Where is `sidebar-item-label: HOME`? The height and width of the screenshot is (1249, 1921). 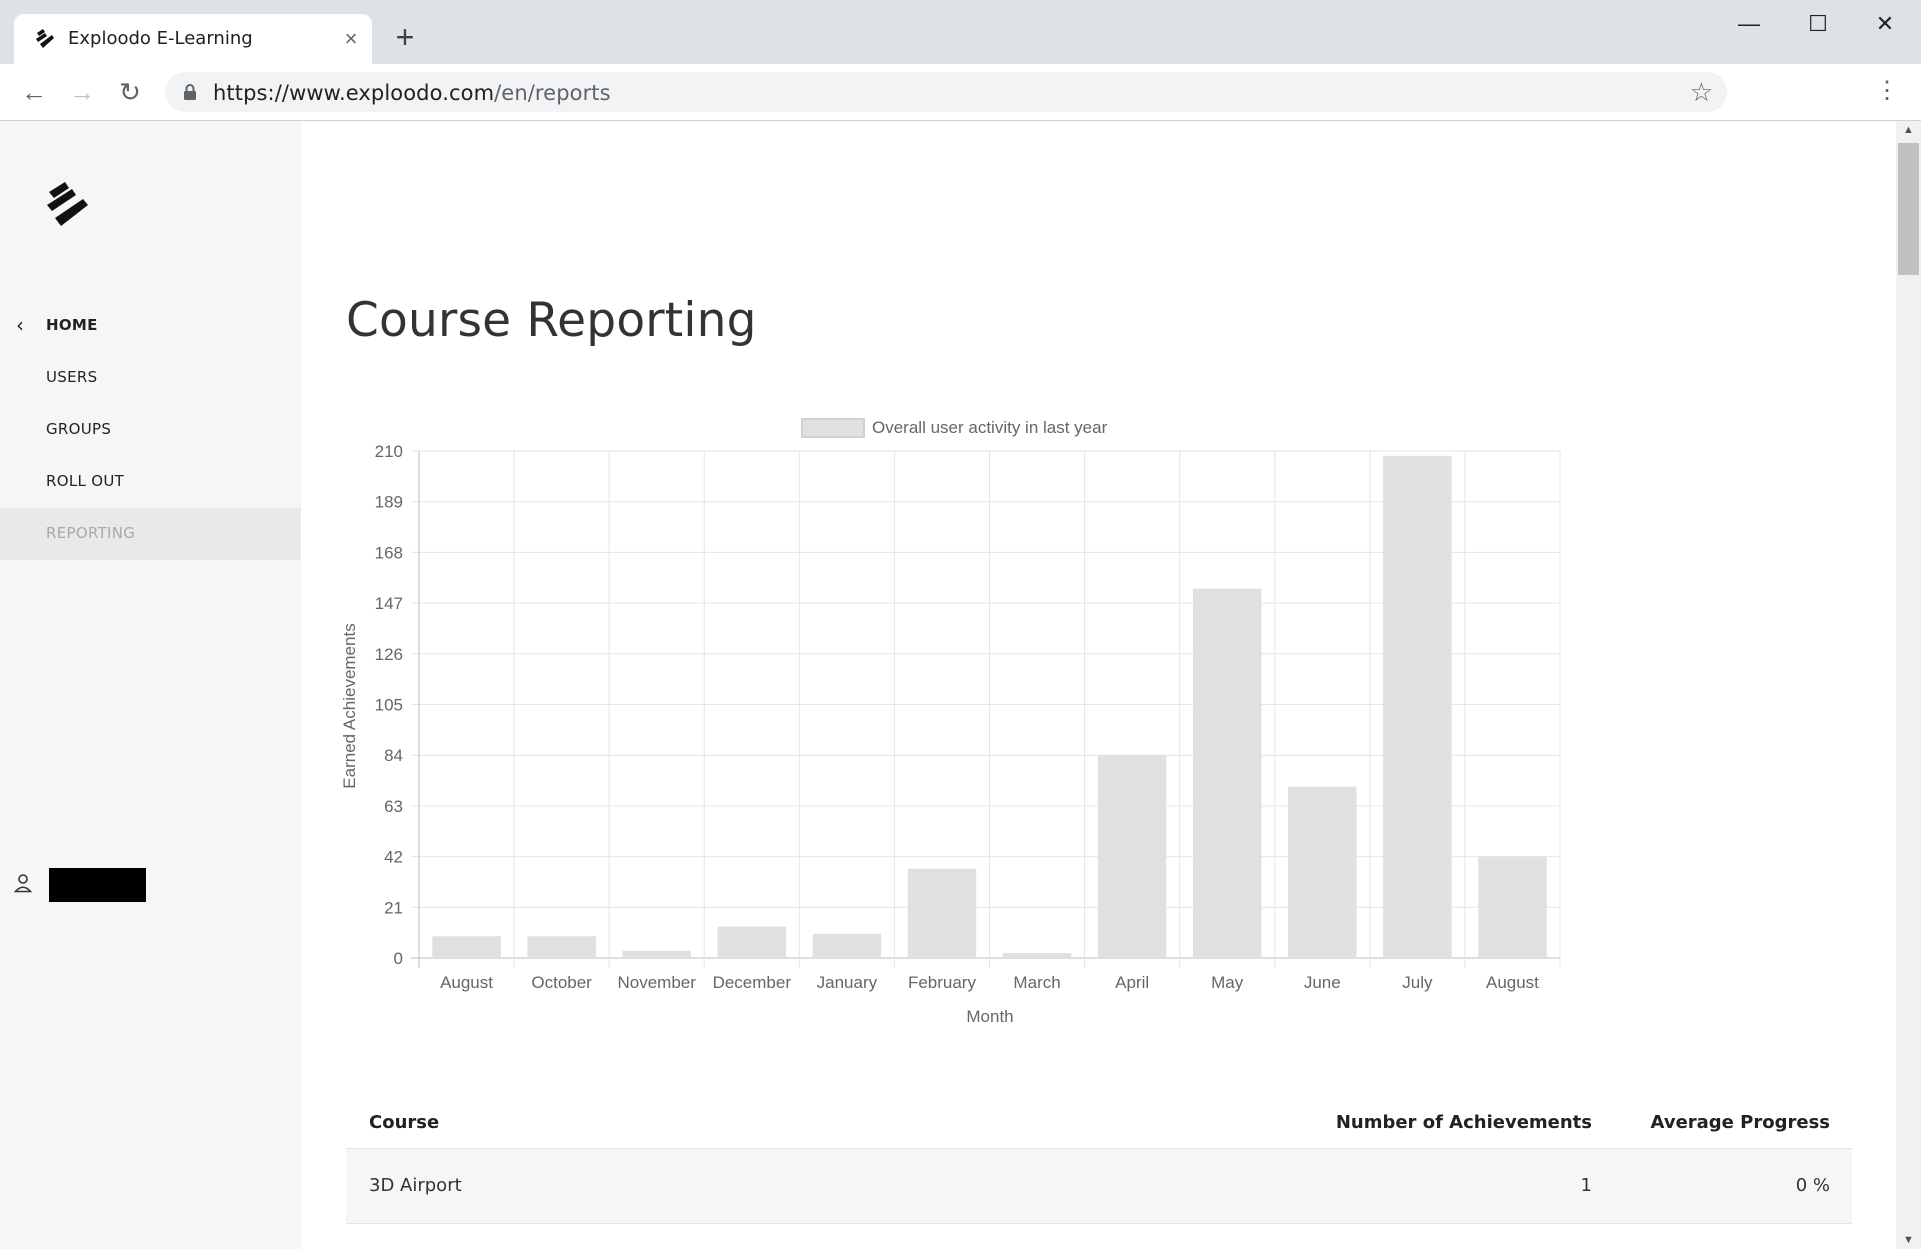 sidebar-item-label: HOME is located at coordinates (72, 325).